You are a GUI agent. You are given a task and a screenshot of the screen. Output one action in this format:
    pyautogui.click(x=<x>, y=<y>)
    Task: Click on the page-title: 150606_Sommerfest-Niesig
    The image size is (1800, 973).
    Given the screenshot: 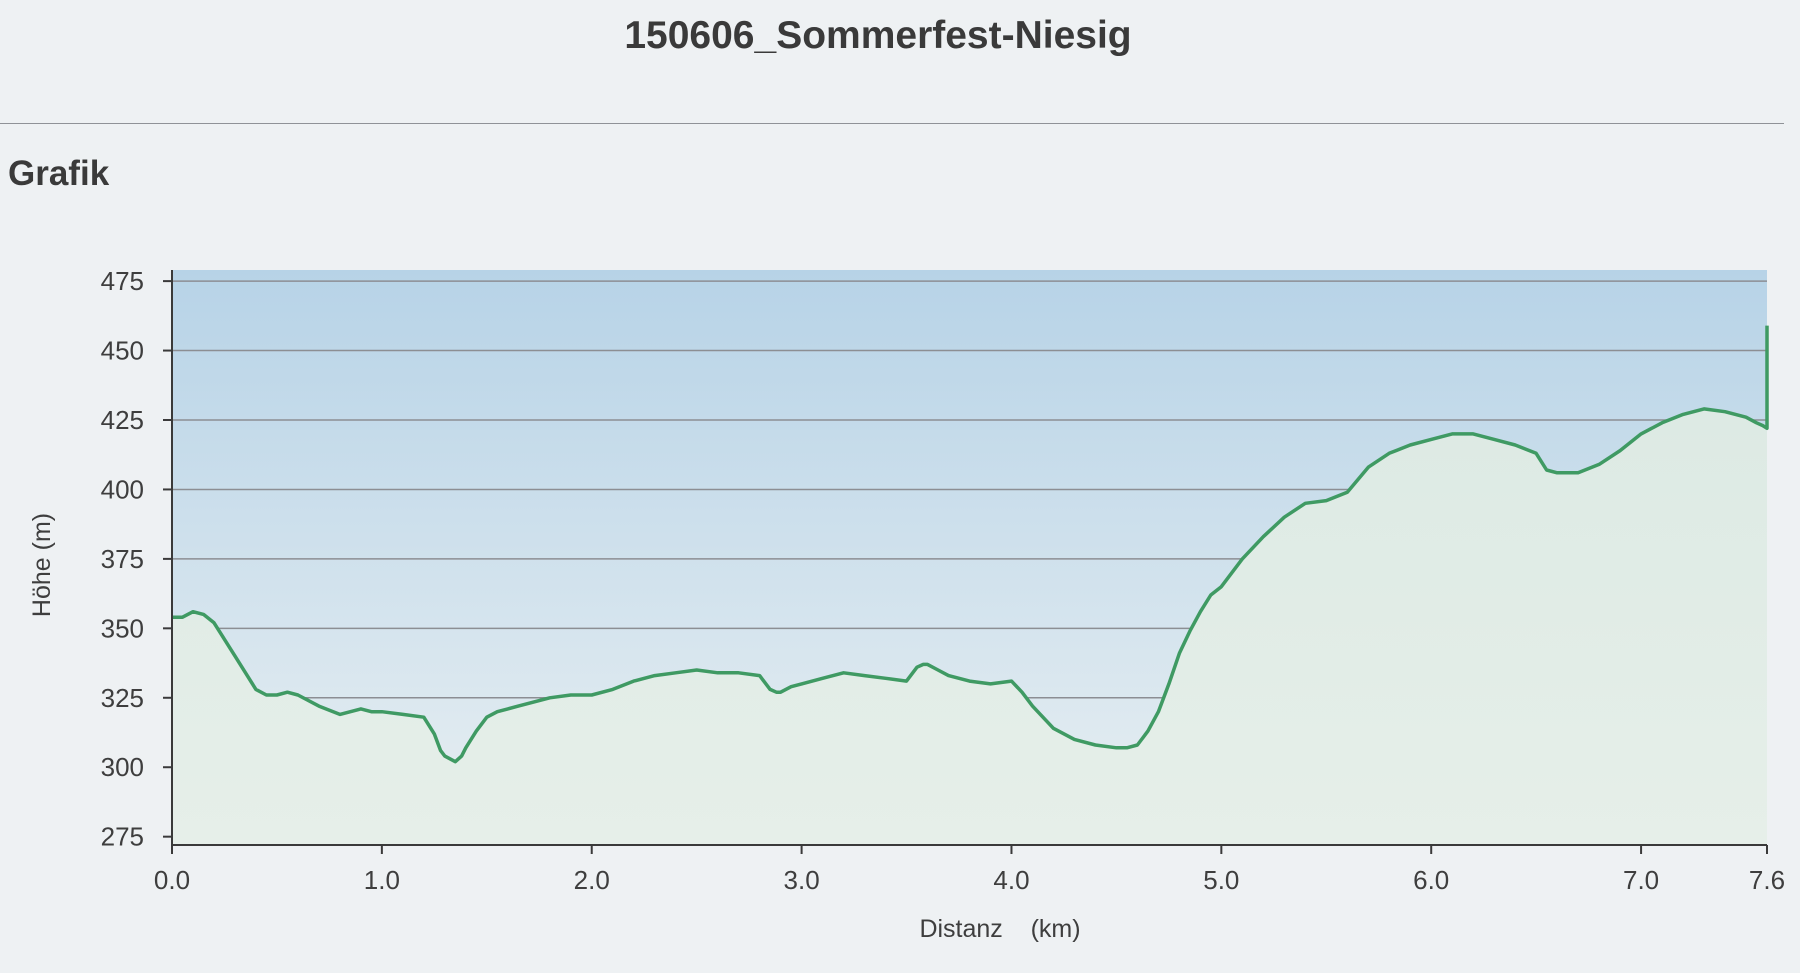 What is the action you would take?
    pyautogui.click(x=878, y=35)
    